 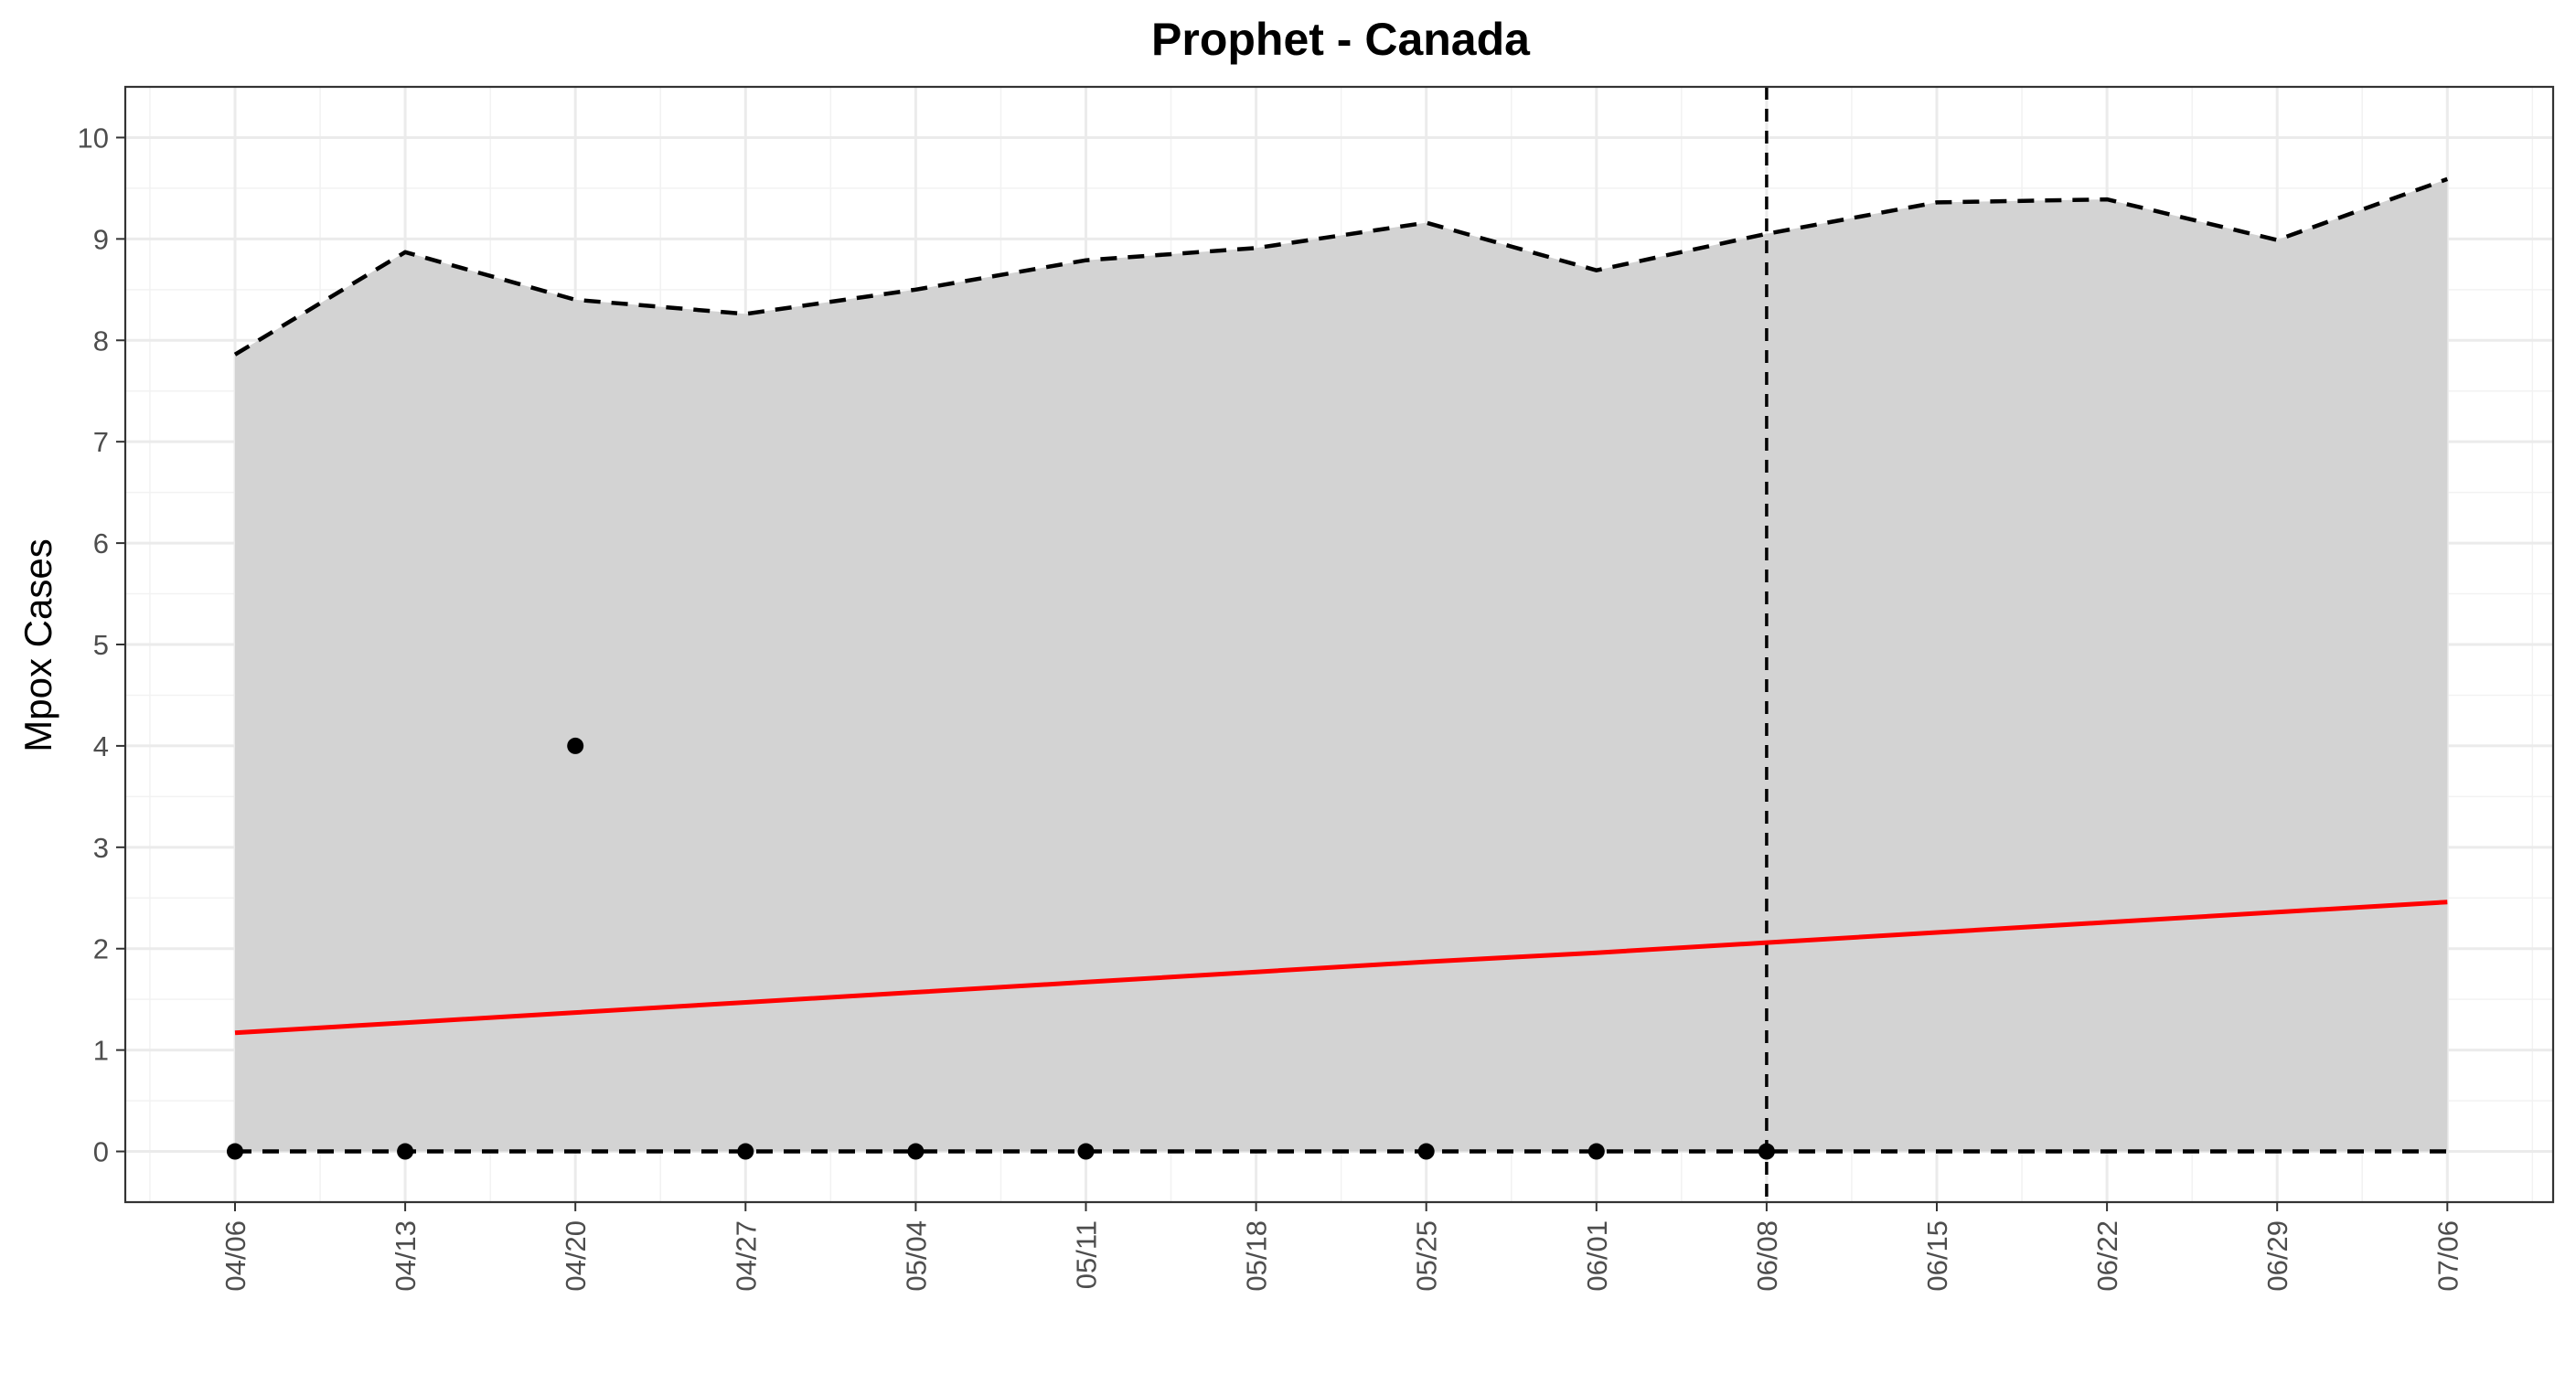 What do you see at coordinates (93, 138) in the screenshot?
I see `y-tick-label: 10` at bounding box center [93, 138].